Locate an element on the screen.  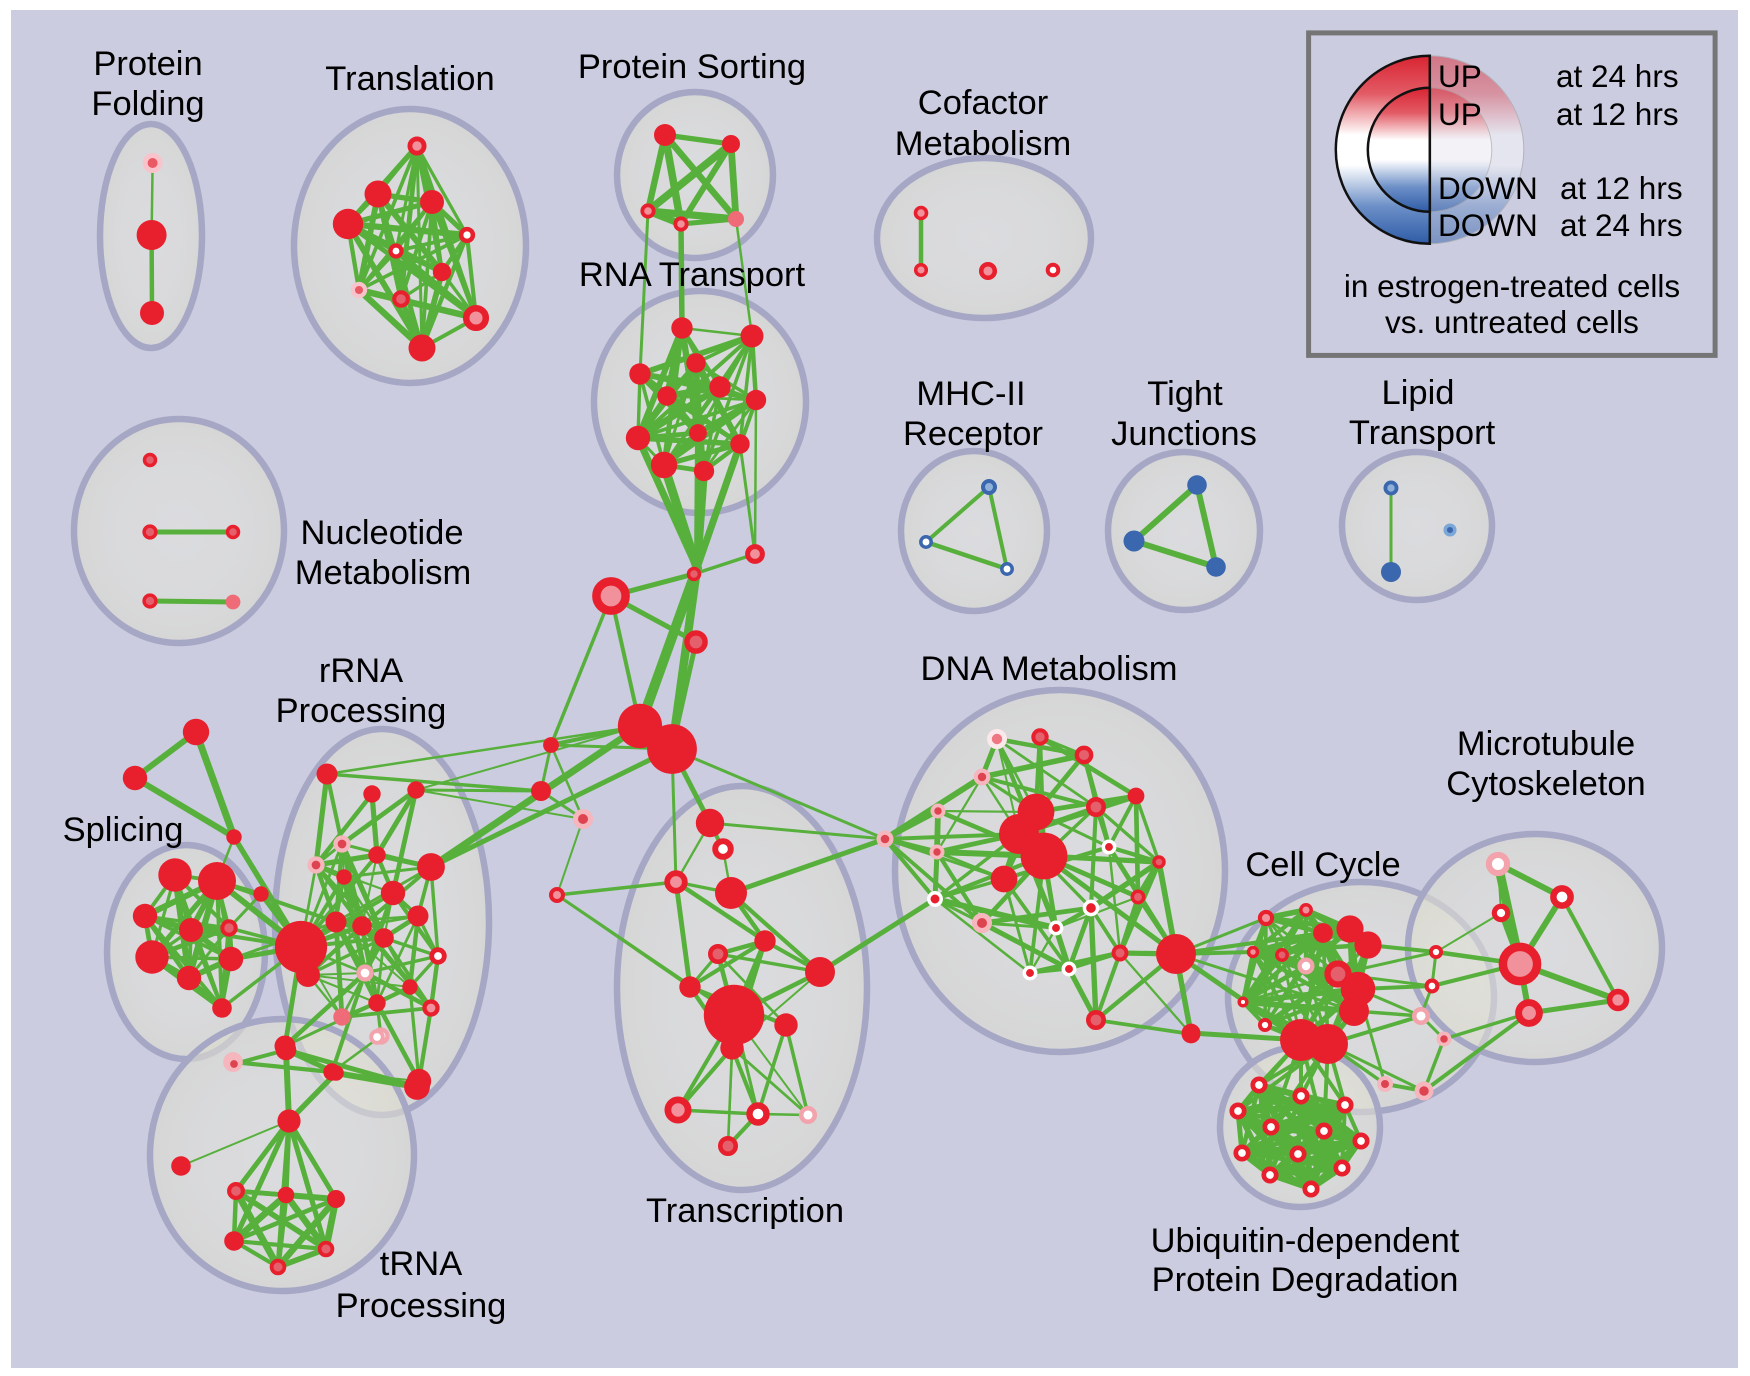
svg-text: Cytoskeleton is located at coordinates (1545, 784).